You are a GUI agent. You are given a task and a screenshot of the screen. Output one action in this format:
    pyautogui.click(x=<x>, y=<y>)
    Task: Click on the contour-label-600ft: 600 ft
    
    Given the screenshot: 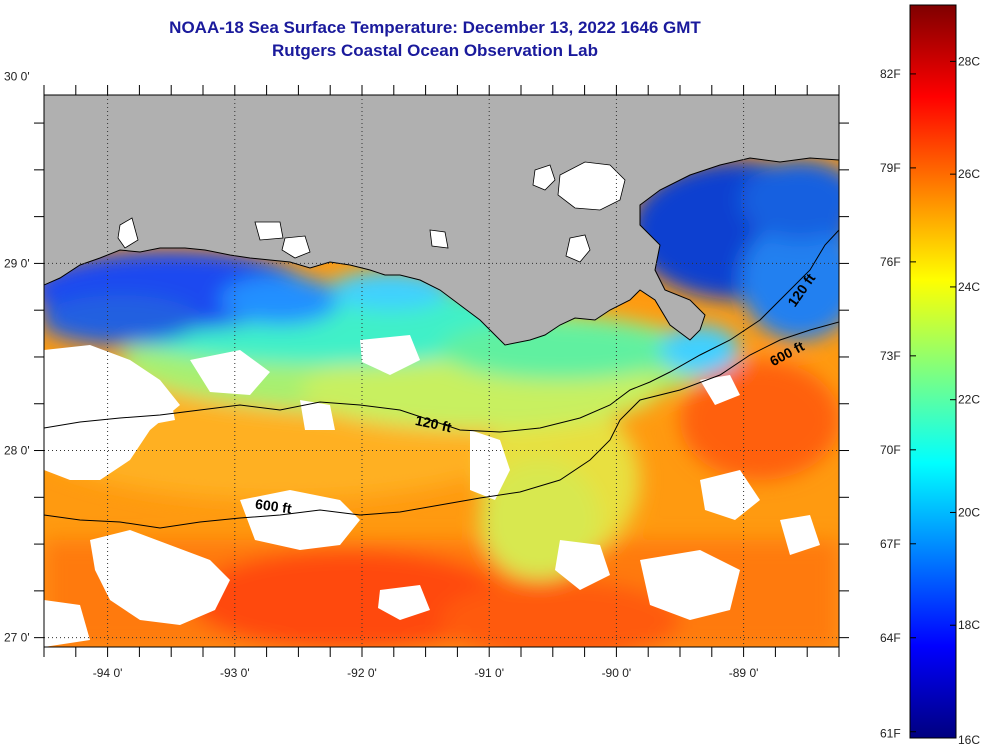 What is the action you would take?
    pyautogui.click(x=273, y=506)
    